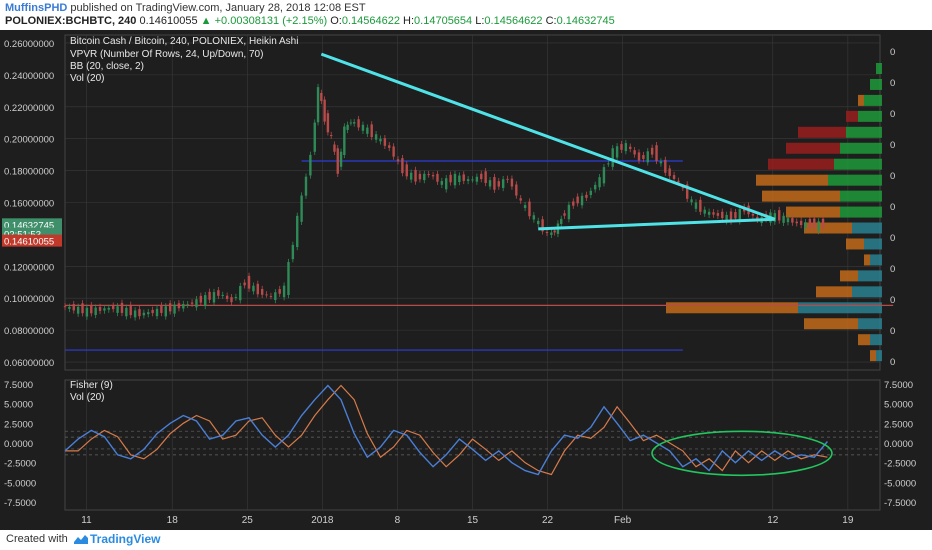  What do you see at coordinates (36, 8) in the screenshot?
I see `author-link: MuffinsPHD` at bounding box center [36, 8].